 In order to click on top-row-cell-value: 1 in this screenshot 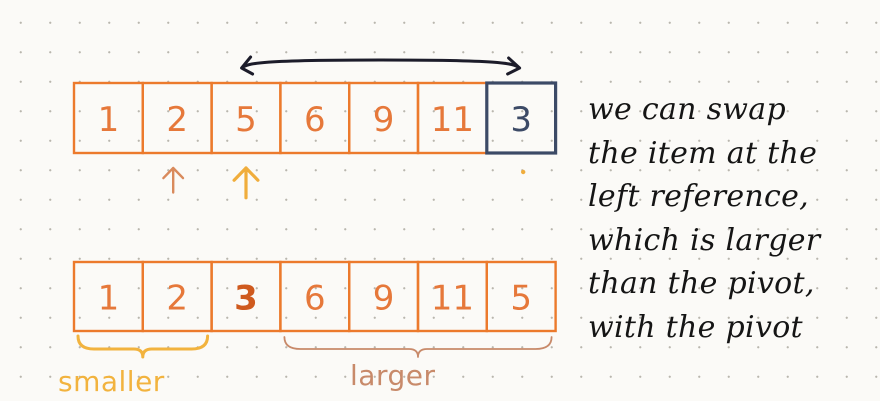, I will do `click(109, 120)`.